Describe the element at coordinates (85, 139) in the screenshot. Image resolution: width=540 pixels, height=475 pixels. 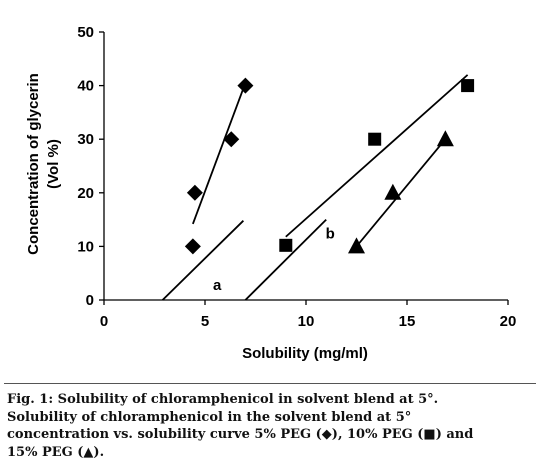
I see `y-tick-label: 30` at that location.